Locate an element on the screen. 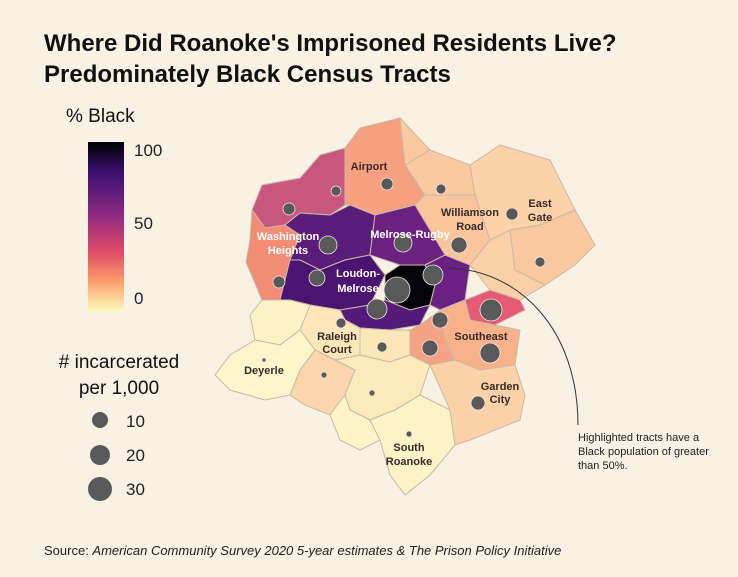 Image resolution: width=738 pixels, height=577 pixels. size-legend-title-line-2: per 1,000 is located at coordinates (119, 388).